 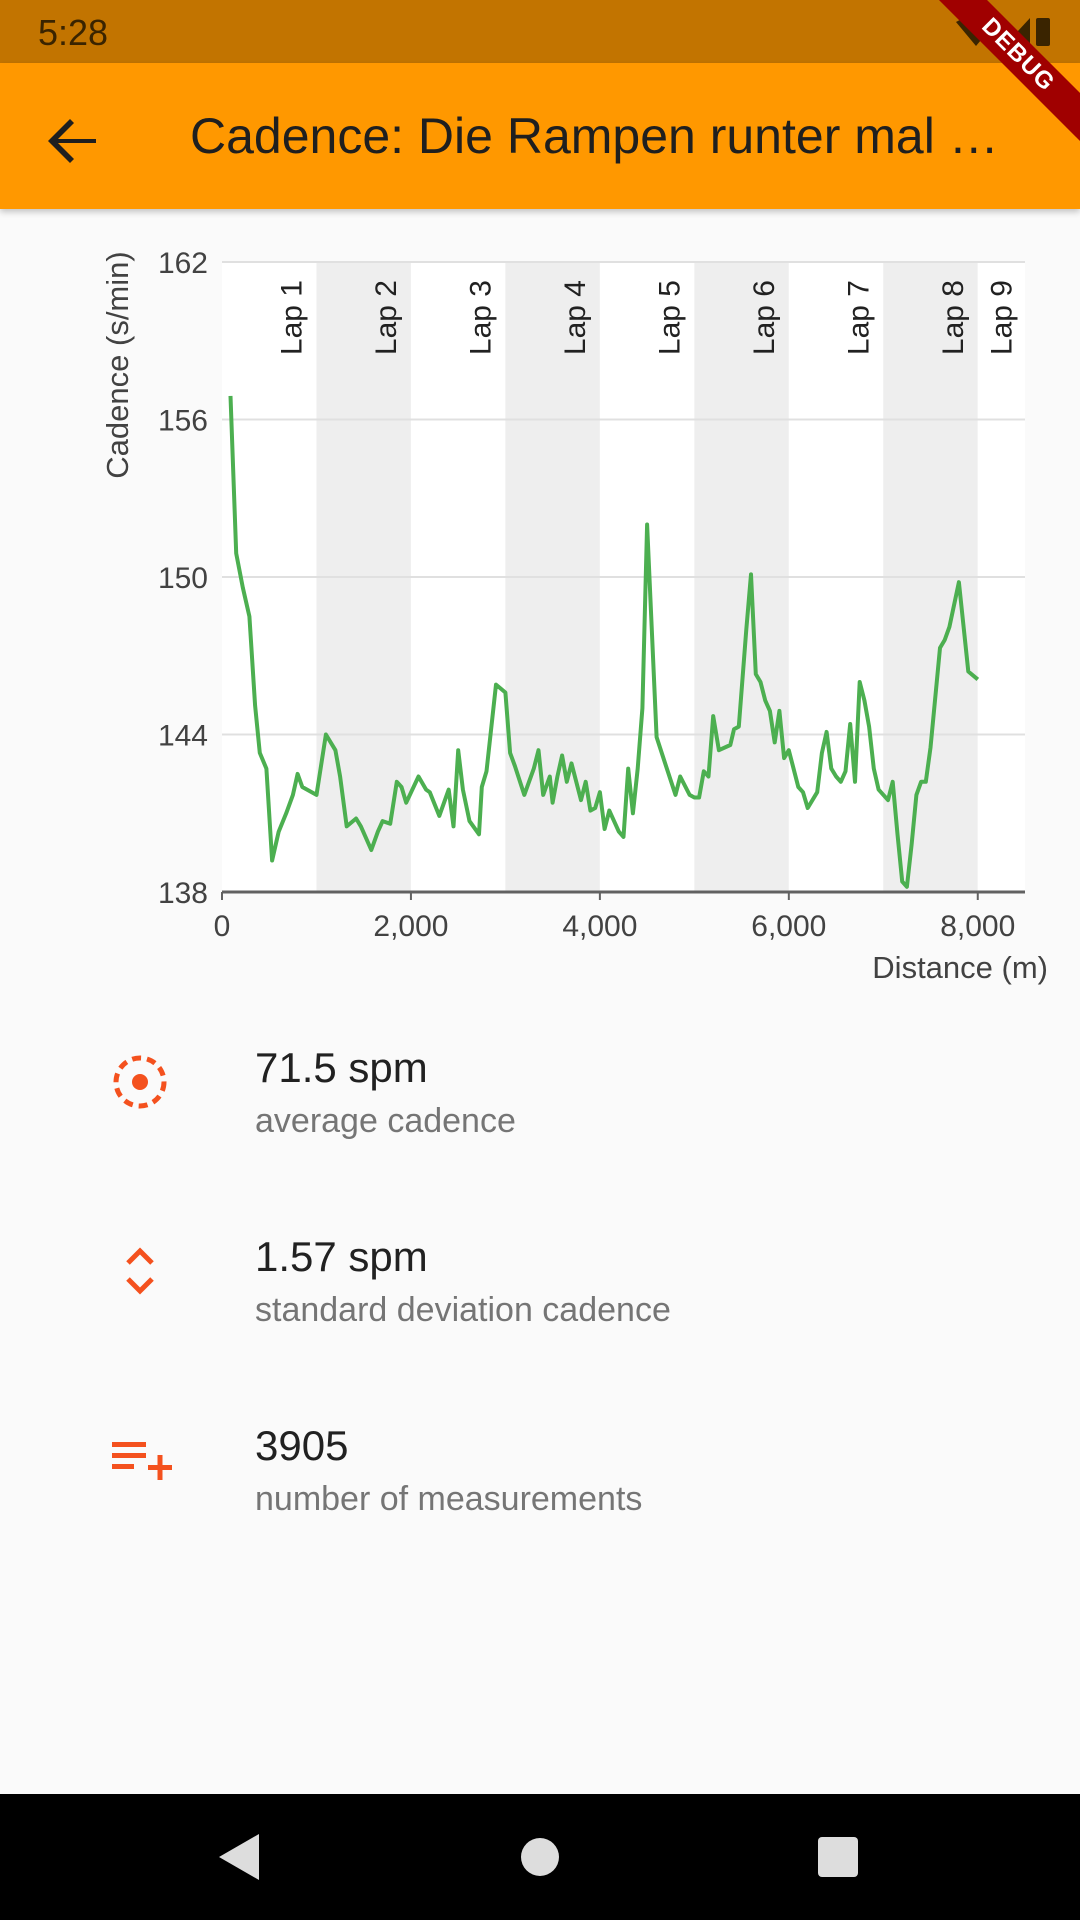 I want to click on measurements-label: number of measurements, so click(x=449, y=1499).